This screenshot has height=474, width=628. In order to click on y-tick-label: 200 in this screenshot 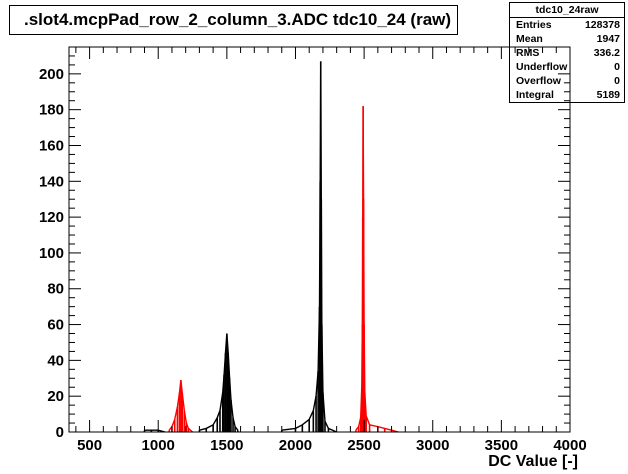, I will do `click(51, 74)`.